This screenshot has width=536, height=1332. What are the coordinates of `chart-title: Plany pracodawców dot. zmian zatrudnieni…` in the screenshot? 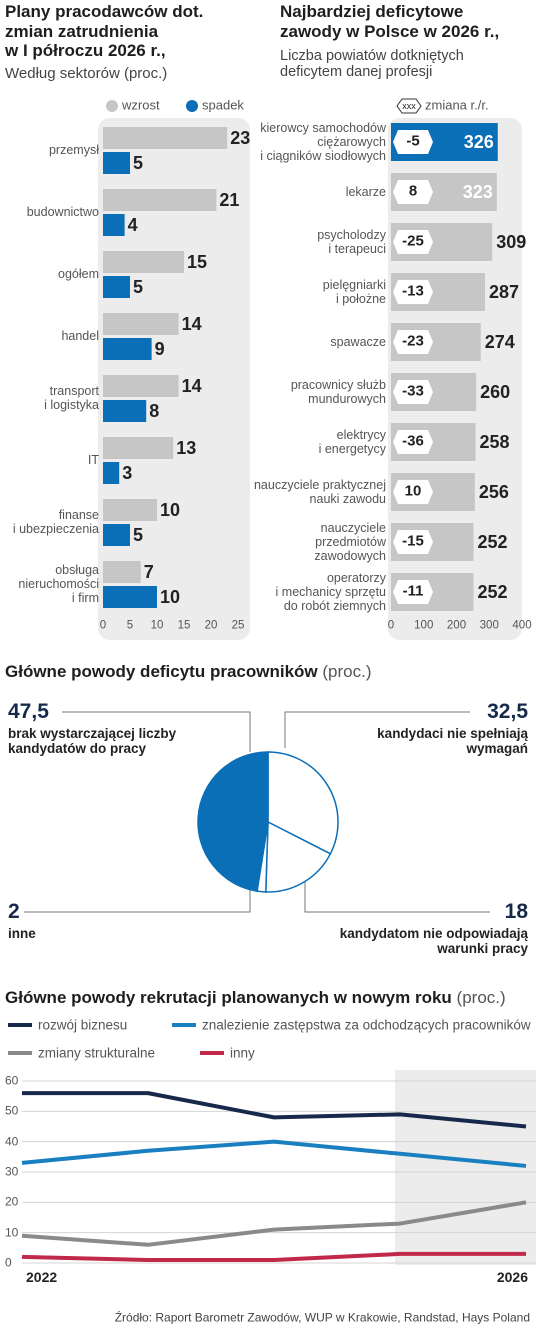 It's located at (104, 31).